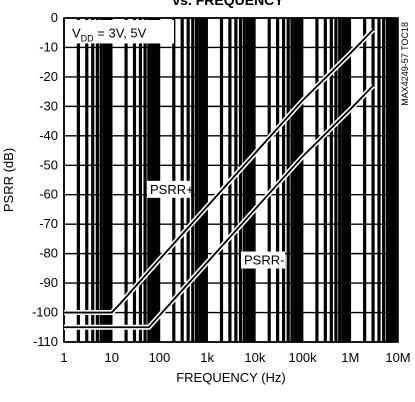  Describe the element at coordinates (48, 253) in the screenshot. I see `y-tick-label: -80` at that location.